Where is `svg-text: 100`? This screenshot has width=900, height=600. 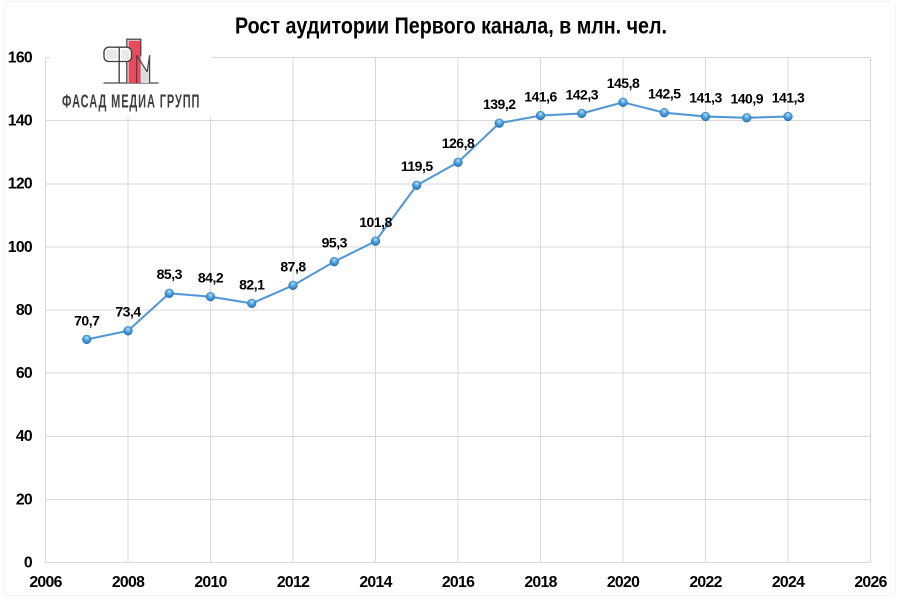 svg-text: 100 is located at coordinates (20, 247).